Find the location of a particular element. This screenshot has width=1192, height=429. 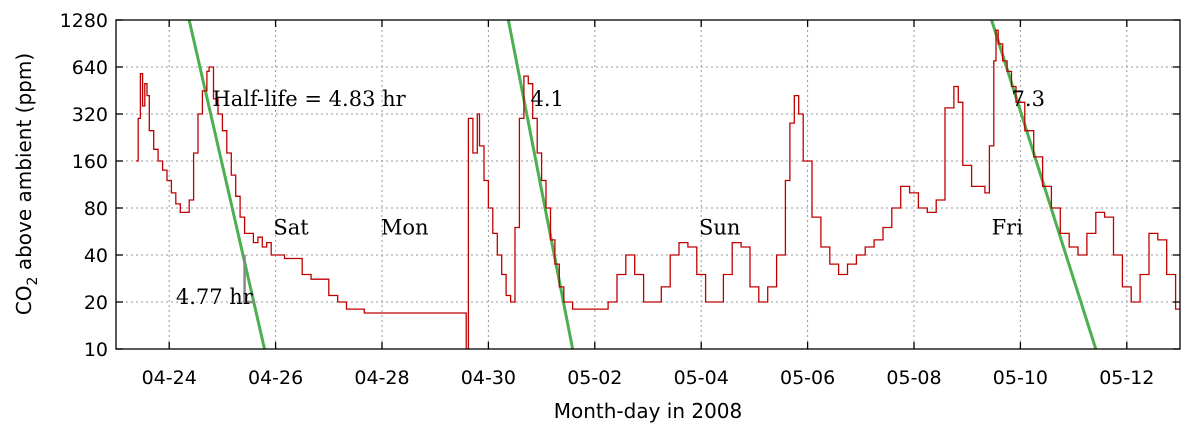

annotation-label: Mon is located at coordinates (405, 228).